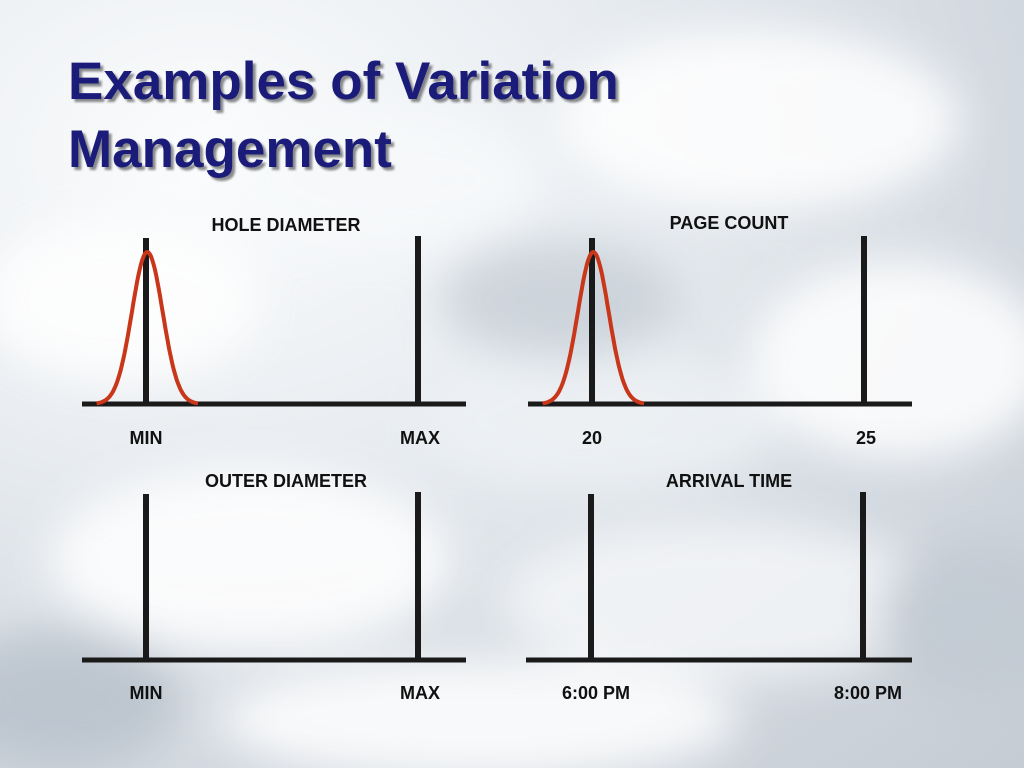 The image size is (1024, 768). I want to click on chart-outer-diameter: OUTER DIAMETER MIN MAX, so click(274, 587).